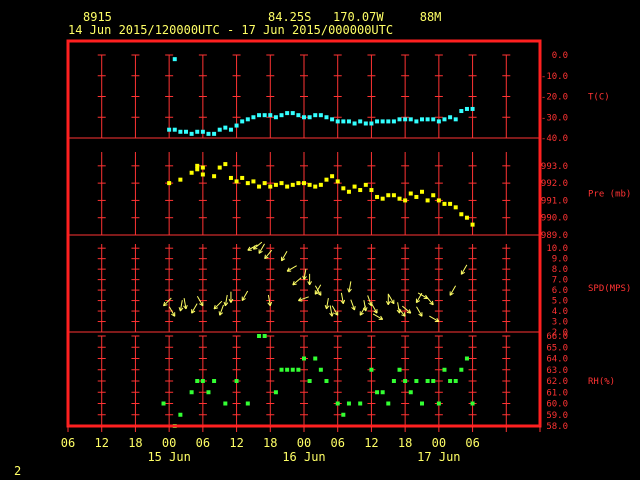 Image resolution: width=640 pixels, height=480 pixels. Describe the element at coordinates (557, 405) in the screenshot. I see `y-tick-label: 60.0` at that location.